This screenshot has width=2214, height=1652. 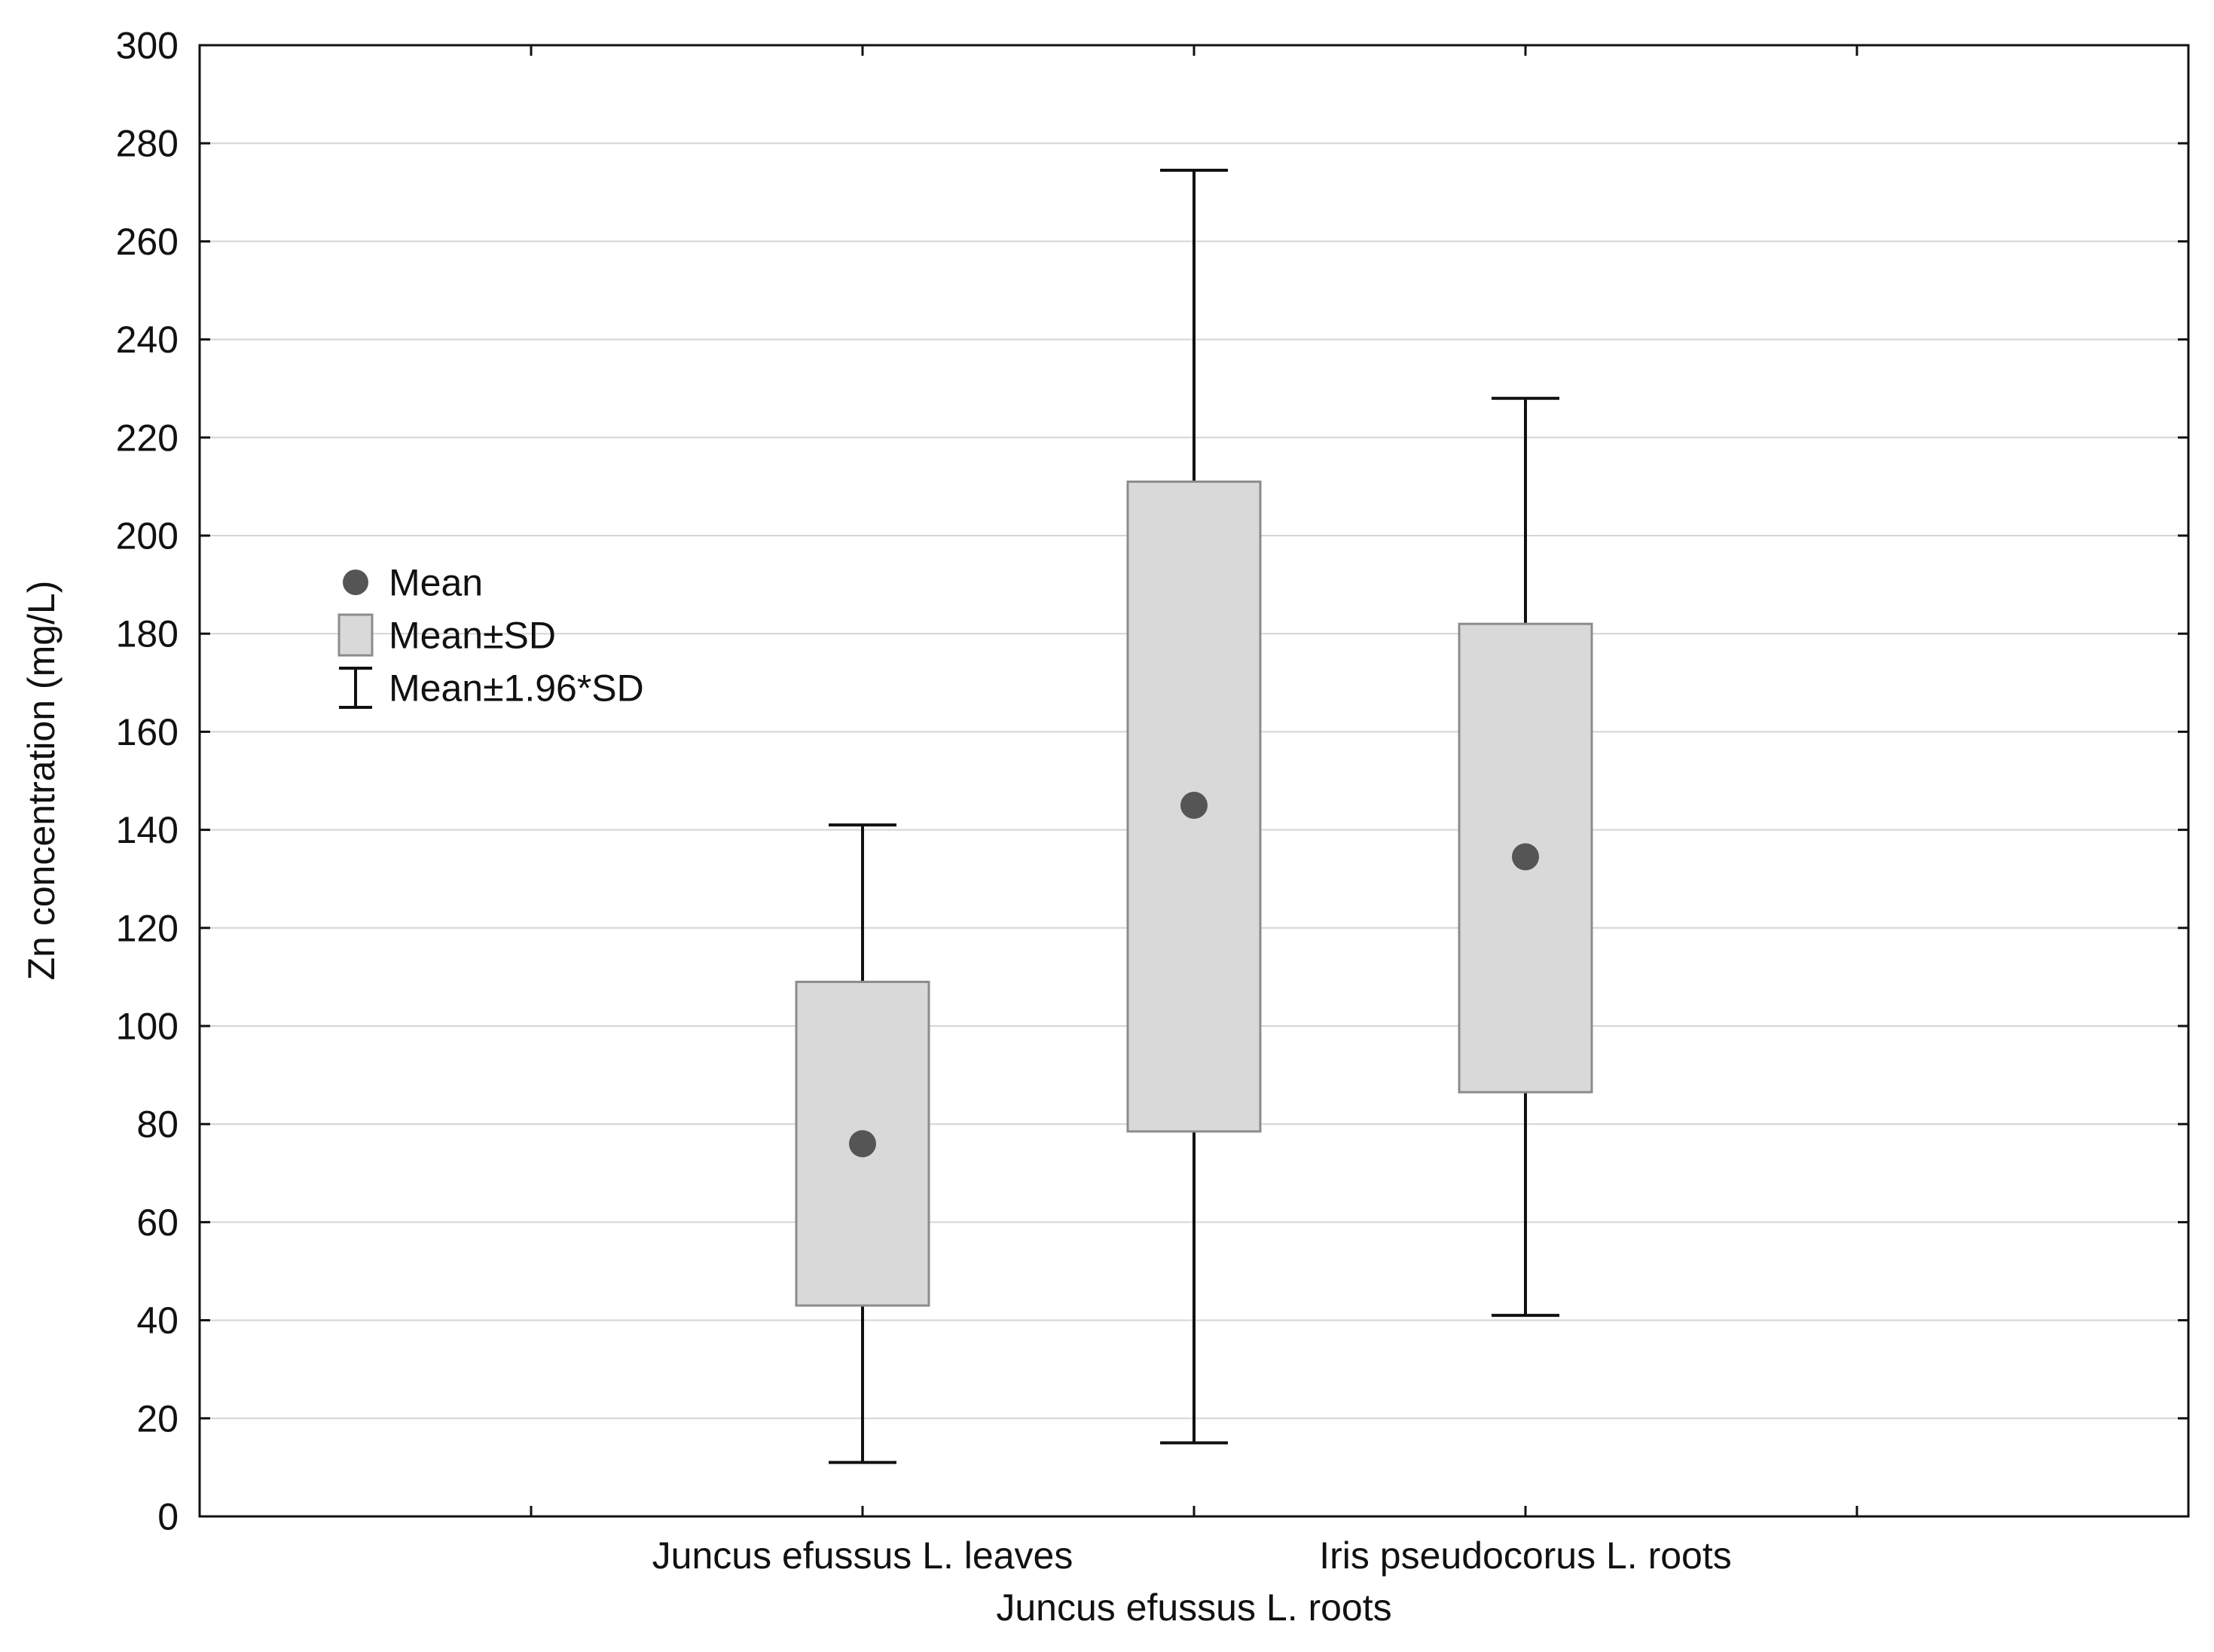 I want to click on y-tick-label-200: 200, so click(x=147, y=536).